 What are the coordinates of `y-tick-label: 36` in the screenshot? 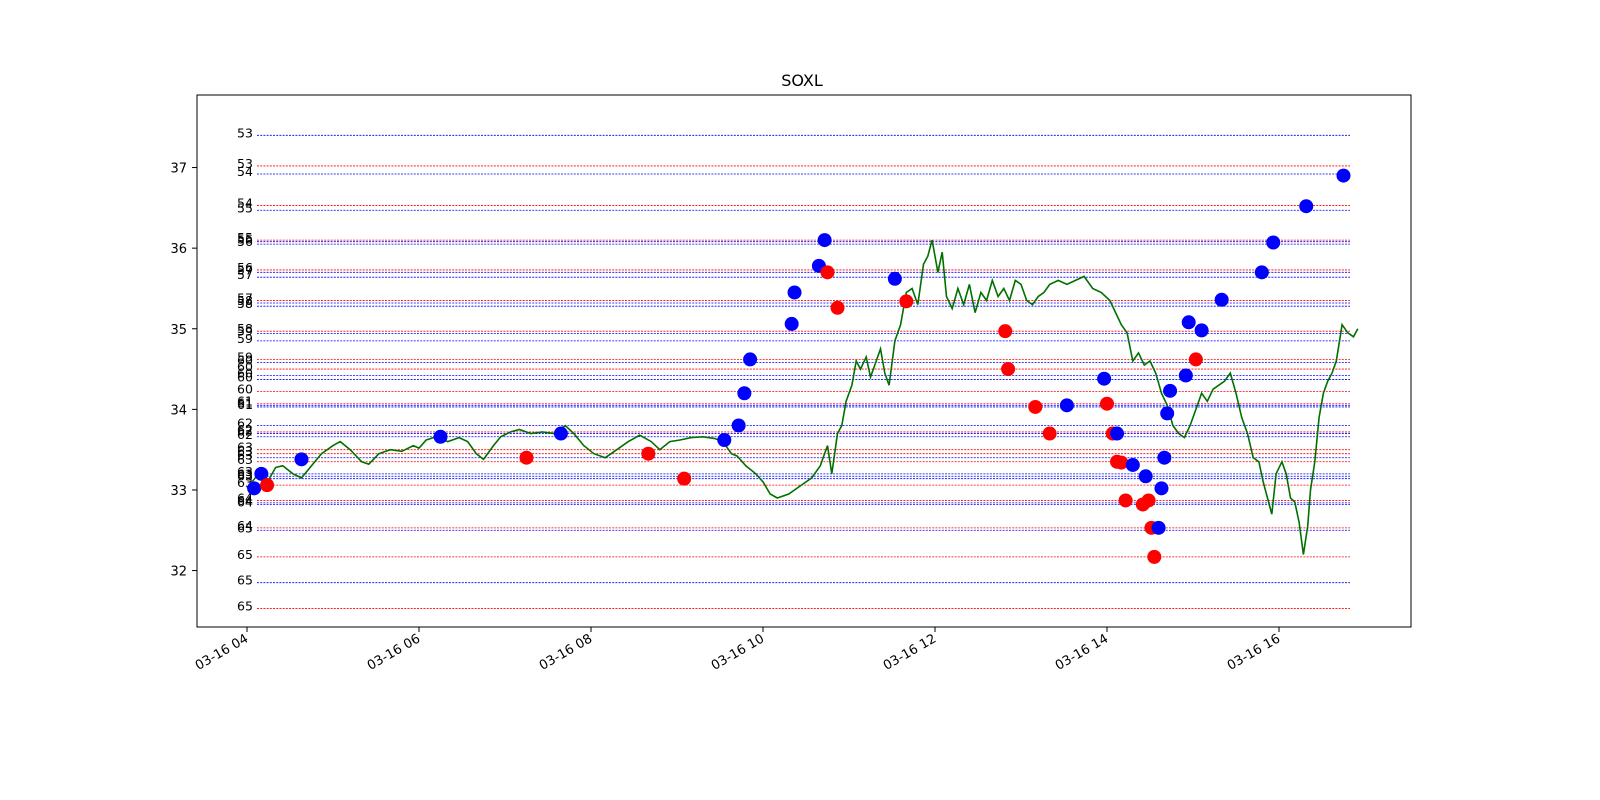 It's located at (178, 249).